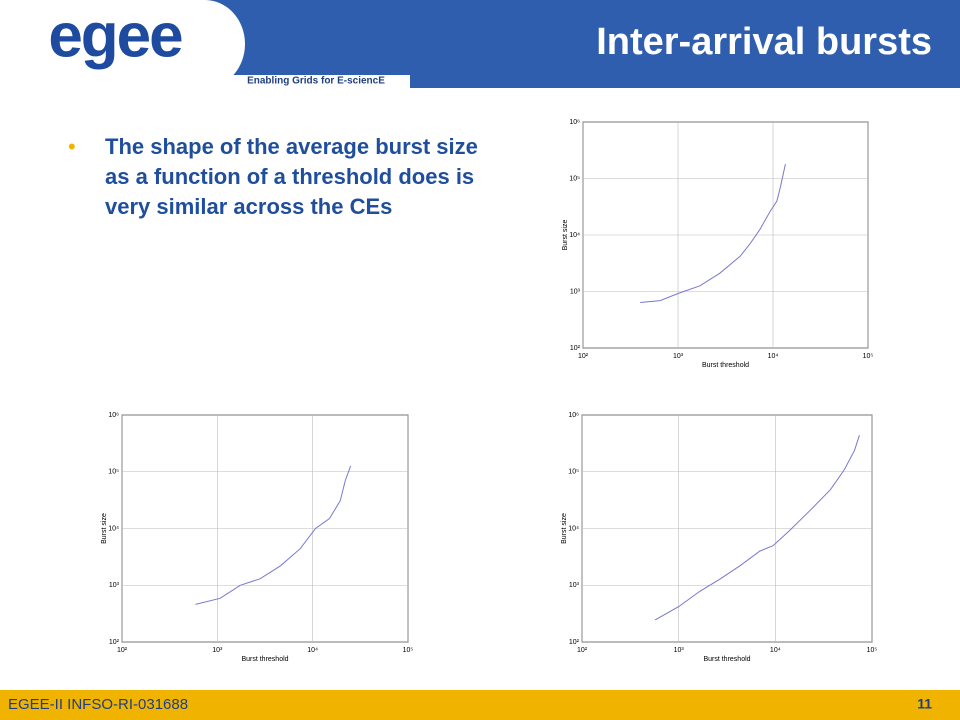 The image size is (960, 720). What do you see at coordinates (764, 42) in the screenshot?
I see `slide-title: Inter-arrival bursts` at bounding box center [764, 42].